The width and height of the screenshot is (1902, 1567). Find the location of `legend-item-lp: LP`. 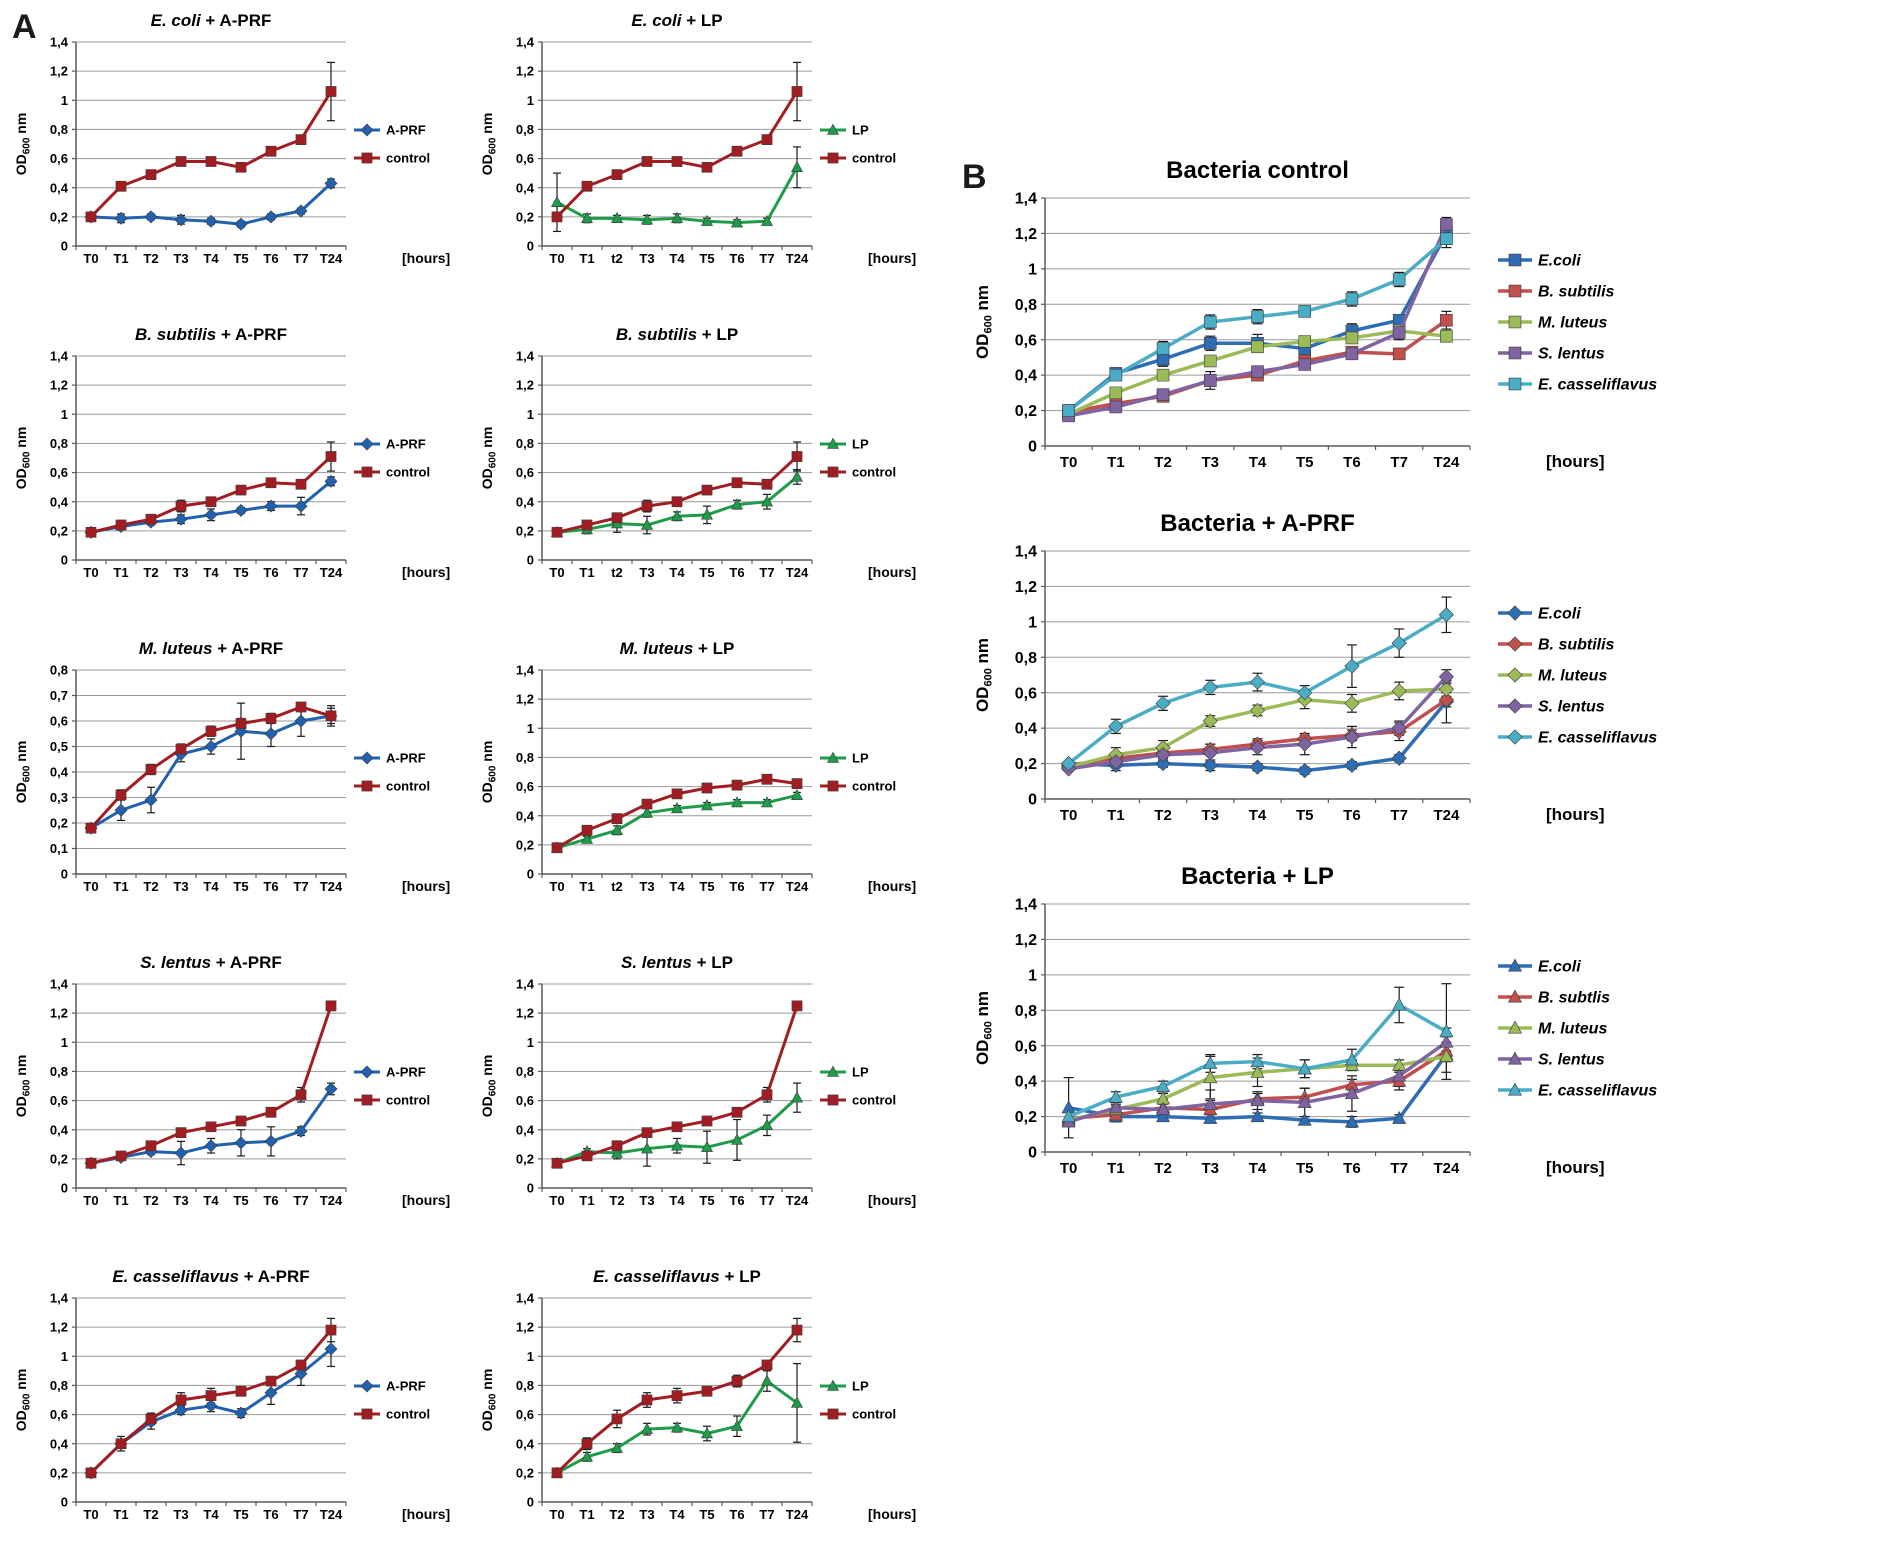

legend-item-lp: LP is located at coordinates (844, 1386).